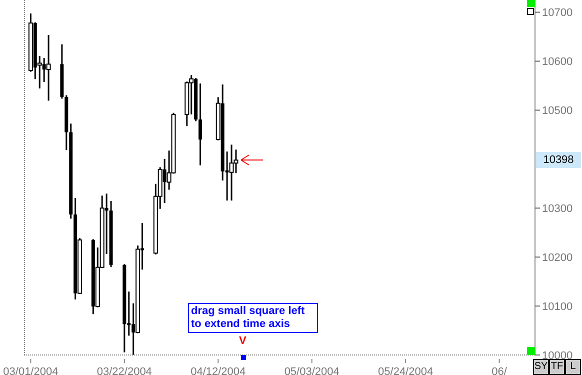 The width and height of the screenshot is (582, 375). Describe the element at coordinates (218, 370) in the screenshot. I see `x-tick-label: 04/12/2004` at that location.